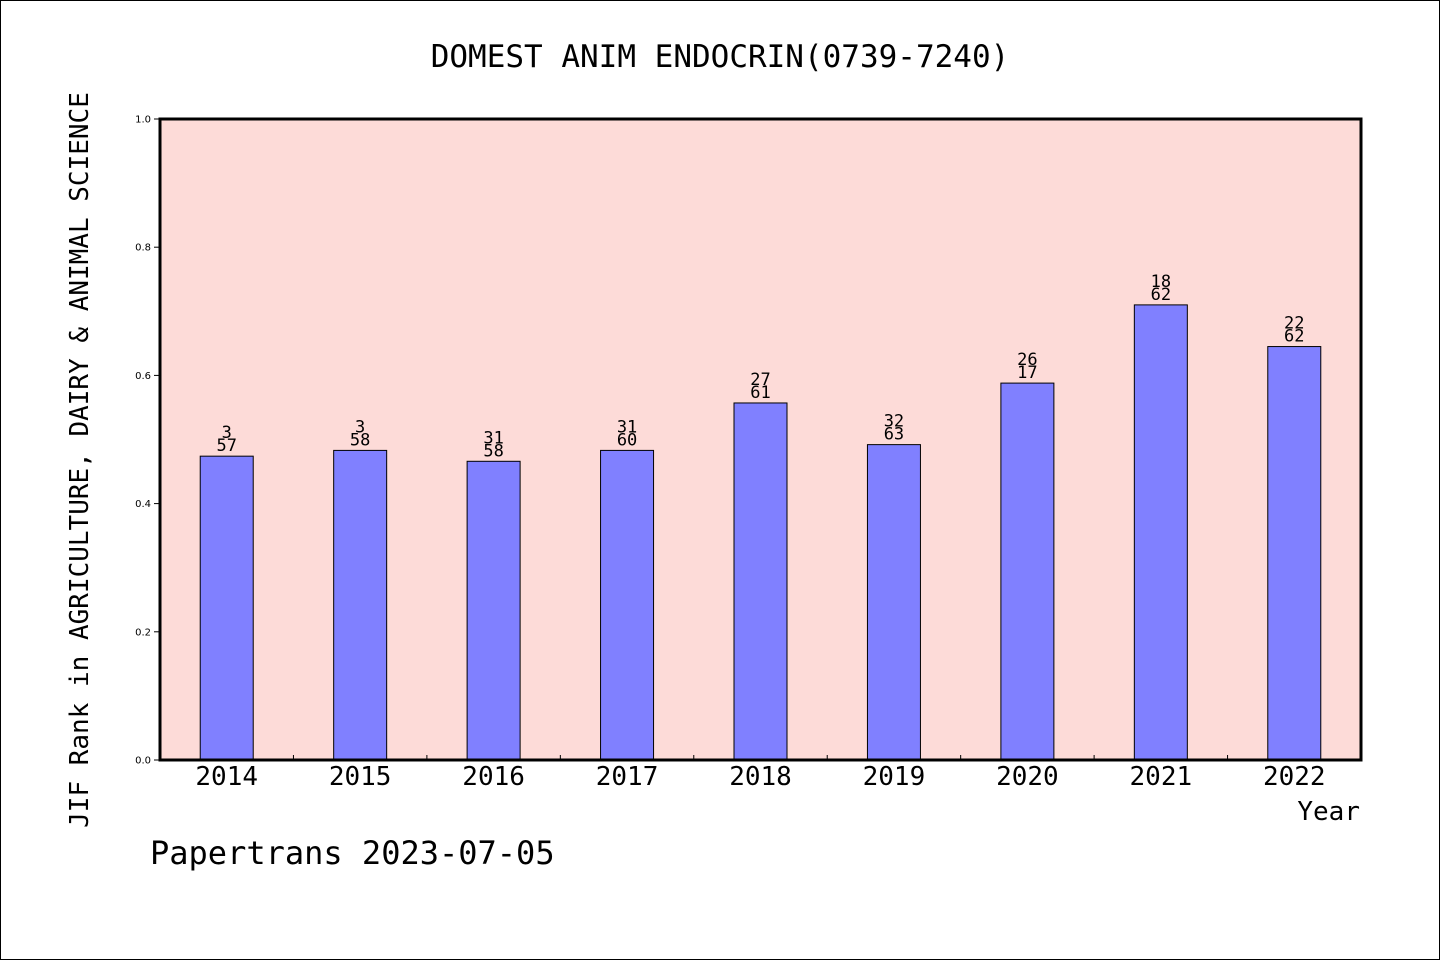 Image resolution: width=1440 pixels, height=960 pixels. What do you see at coordinates (893, 602) in the screenshot?
I see `bar-2019` at bounding box center [893, 602].